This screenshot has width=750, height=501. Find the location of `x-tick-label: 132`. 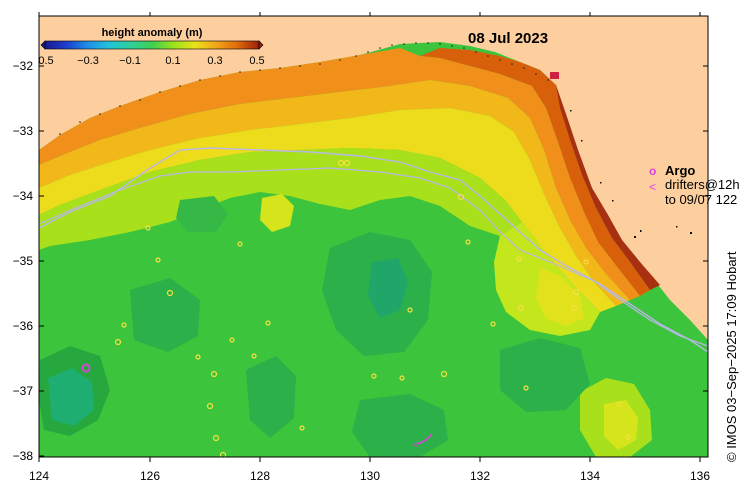

x-tick-label: 132 is located at coordinates (480, 476).